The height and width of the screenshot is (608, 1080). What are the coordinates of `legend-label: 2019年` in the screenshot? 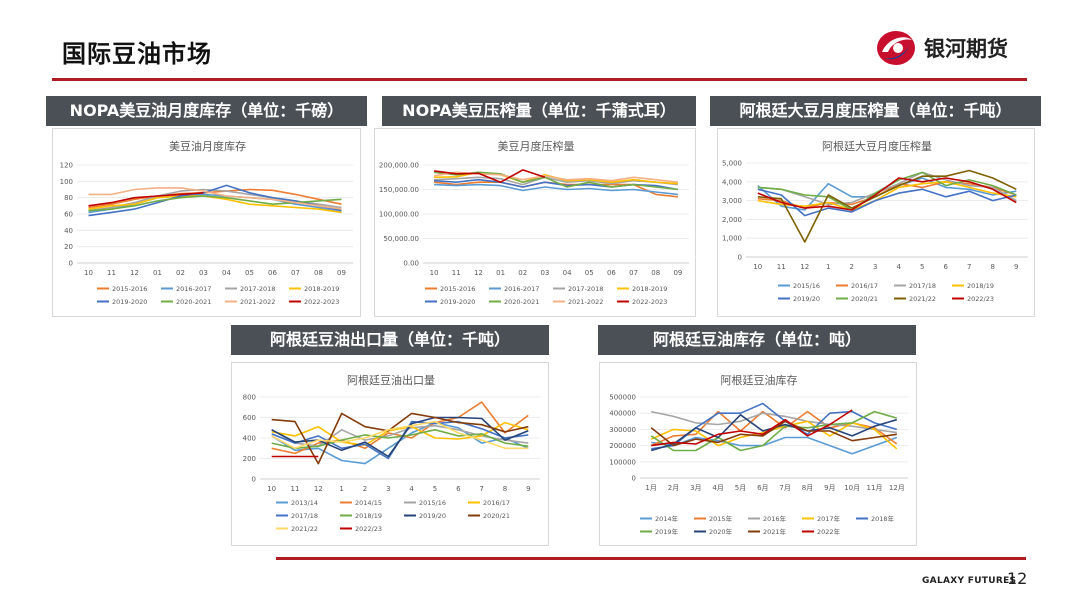 It's located at (667, 531).